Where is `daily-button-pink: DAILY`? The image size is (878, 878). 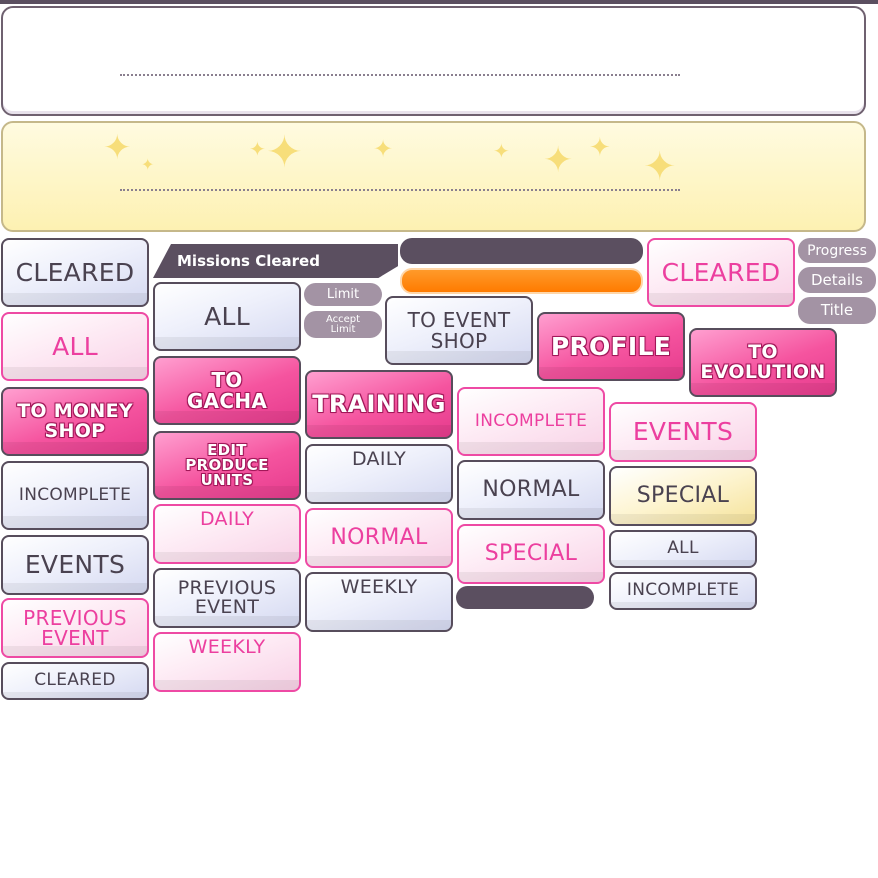
daily-button-pink: DAILY is located at coordinates (227, 534).